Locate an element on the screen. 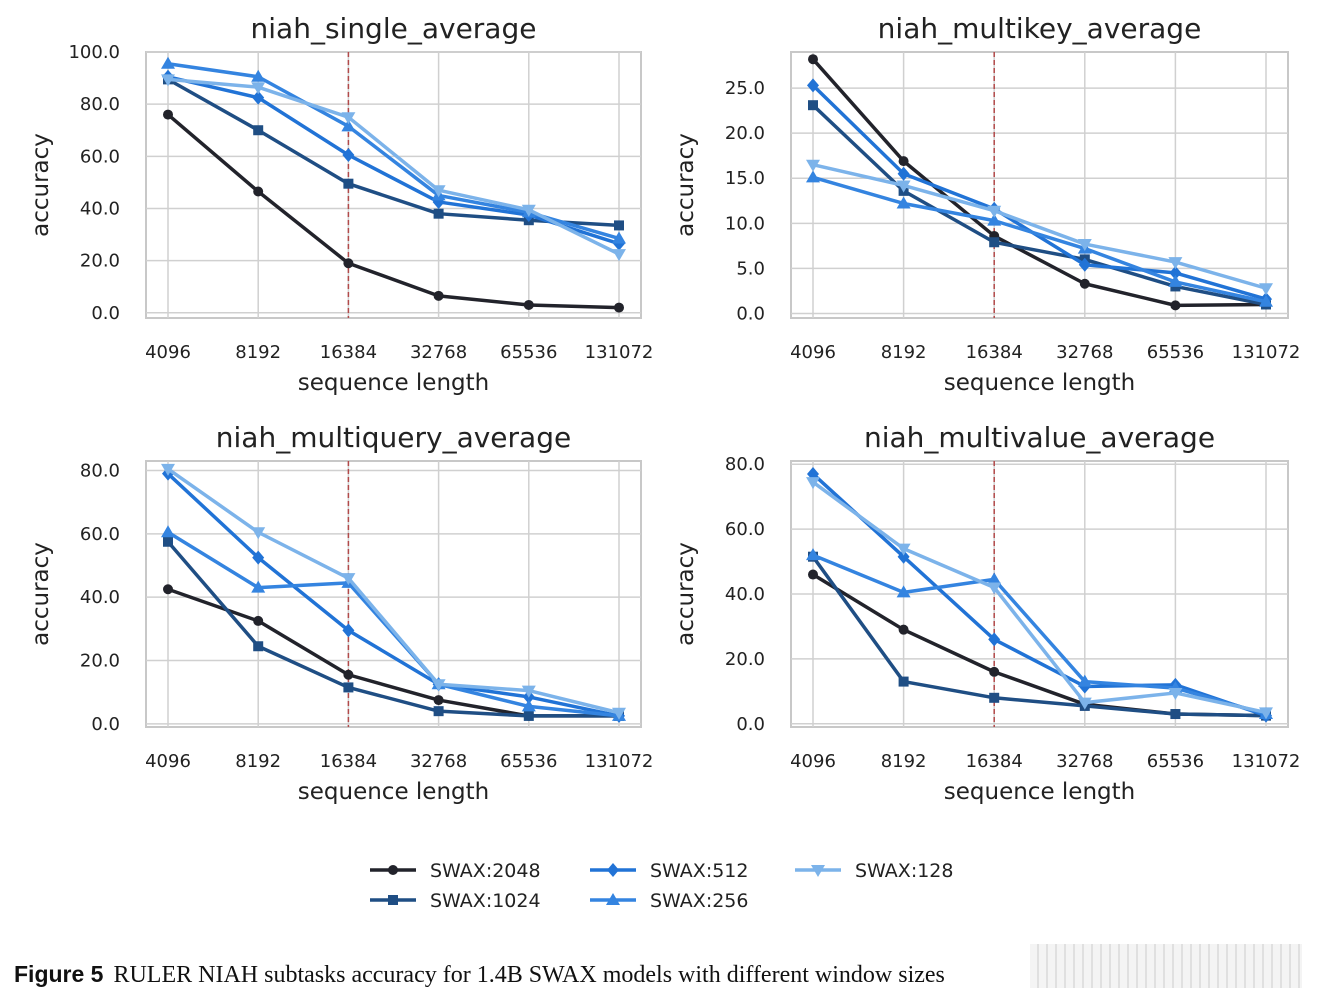  series-swax-2048 is located at coordinates (393, 211).